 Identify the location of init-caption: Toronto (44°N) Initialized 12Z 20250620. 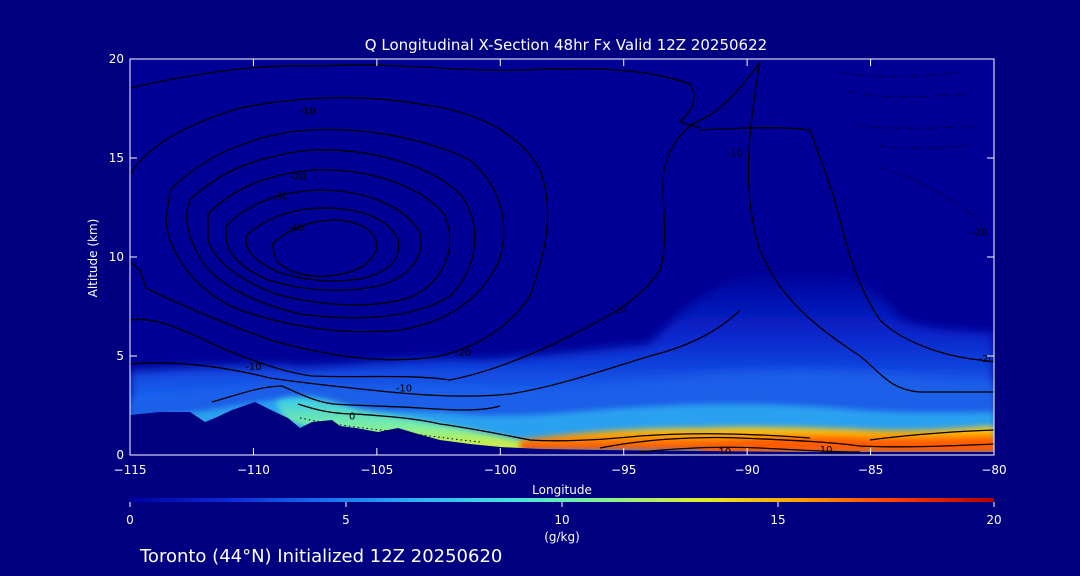
(320, 556).